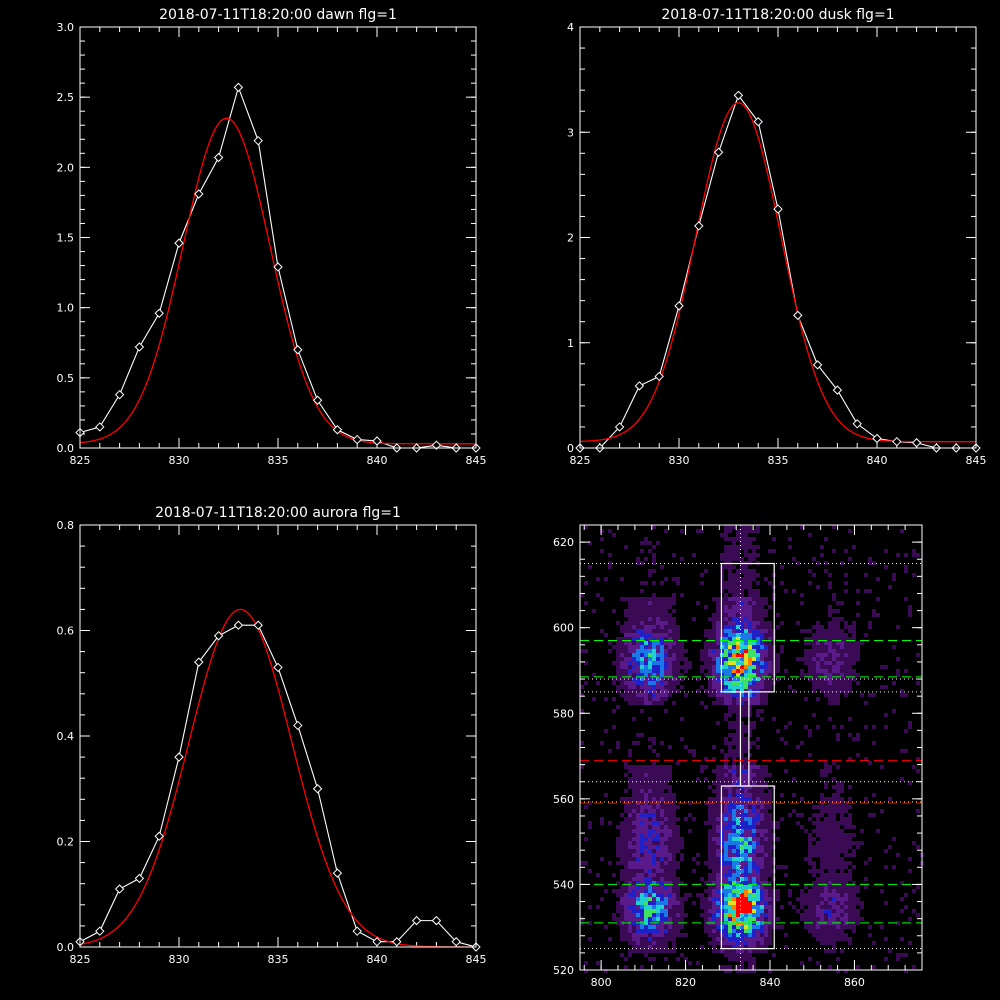 This screenshot has width=1000, height=1000. Describe the element at coordinates (139, 347) in the screenshot. I see `data-point` at that location.